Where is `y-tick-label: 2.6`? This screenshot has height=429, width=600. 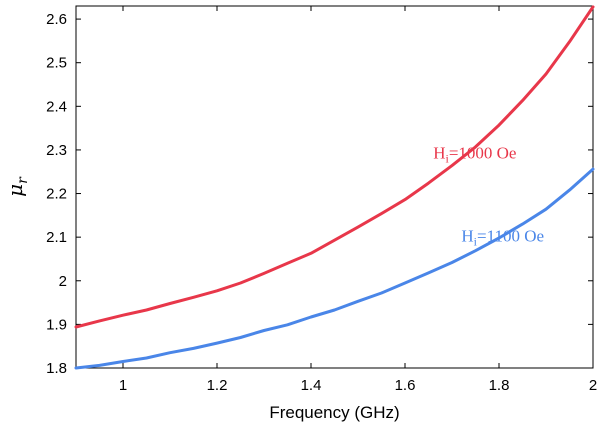 y-tick-label: 2.6 is located at coordinates (56, 19).